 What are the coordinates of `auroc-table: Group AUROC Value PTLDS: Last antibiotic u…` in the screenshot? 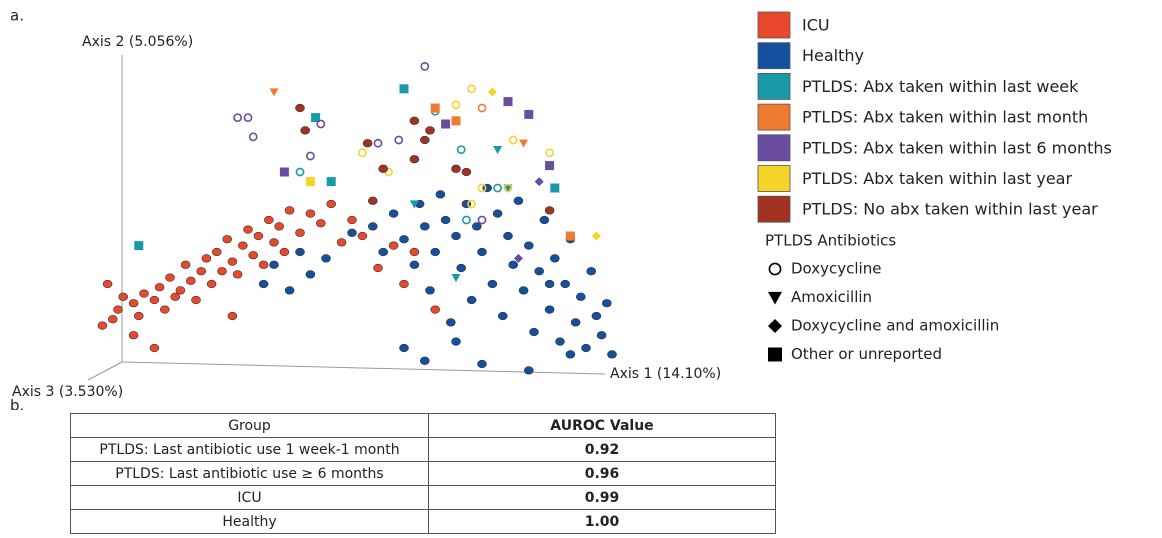 It's located at (423, 473).